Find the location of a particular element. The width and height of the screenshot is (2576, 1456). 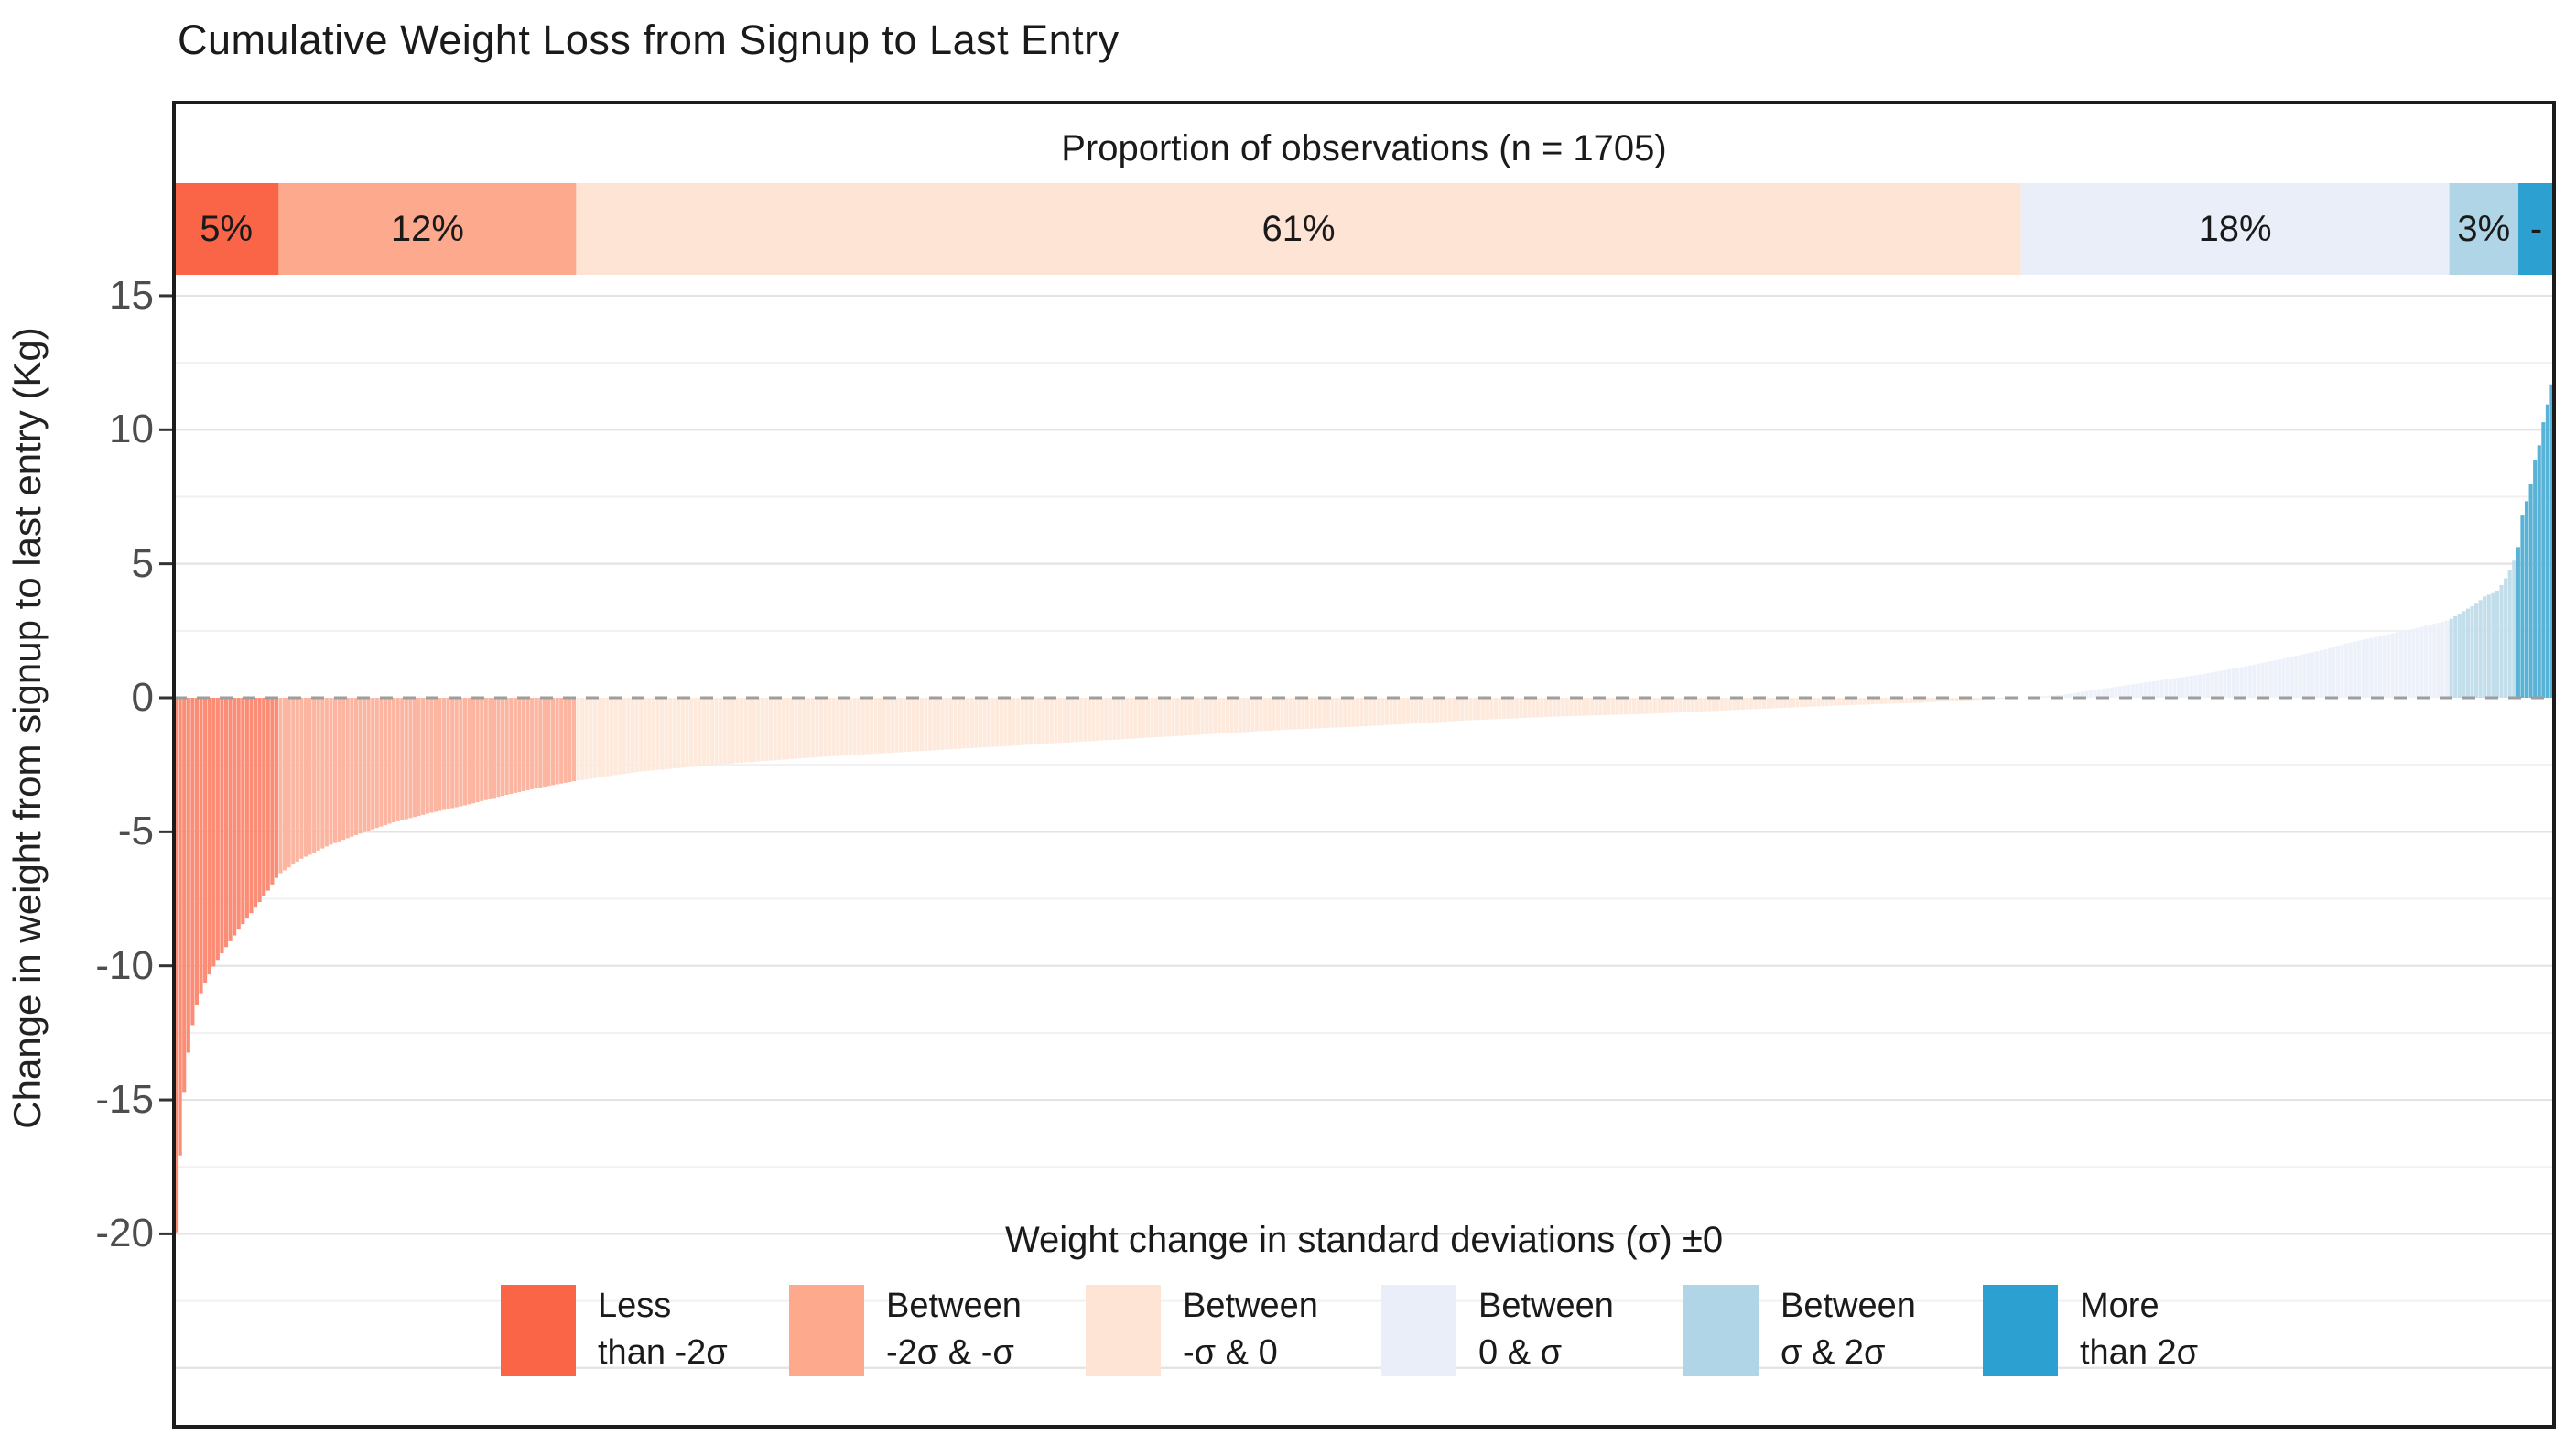

legend-label-line: than 2σ is located at coordinates (2139, 1352).